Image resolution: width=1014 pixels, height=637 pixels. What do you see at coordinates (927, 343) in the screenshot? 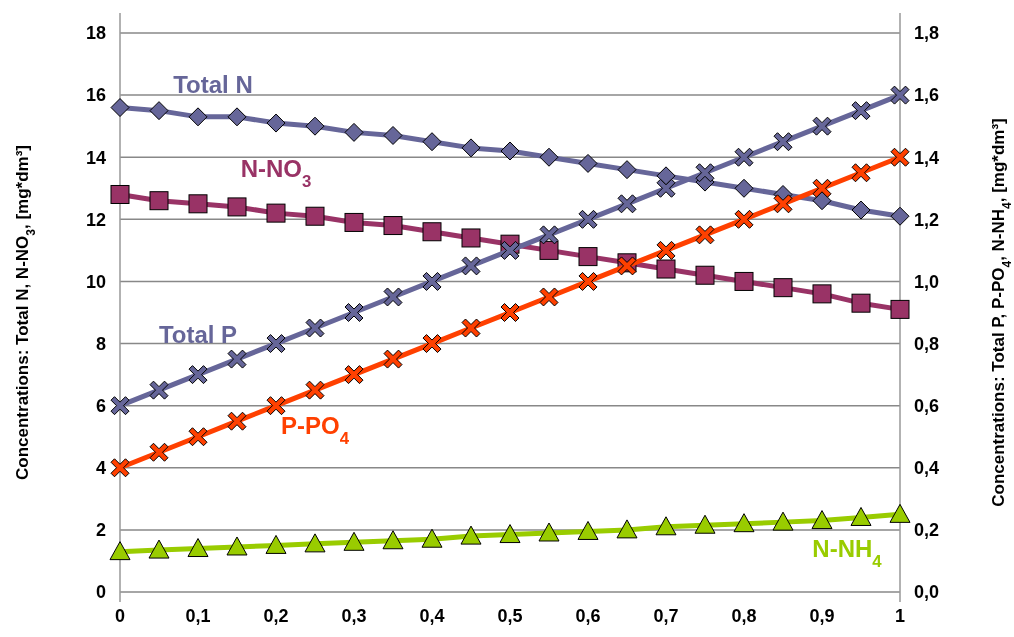
I see `y2-tick-label: 0,8` at bounding box center [927, 343].